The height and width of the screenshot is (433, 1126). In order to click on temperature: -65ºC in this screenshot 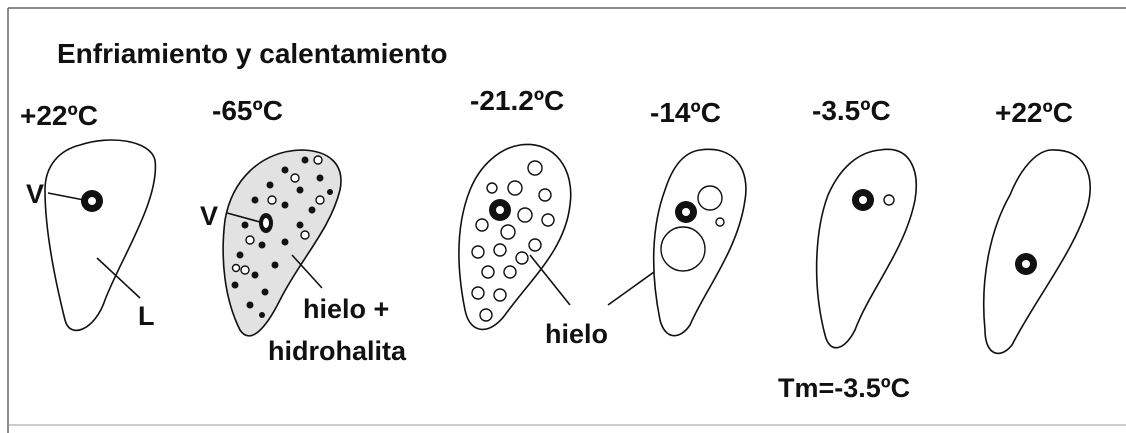, I will do `click(247, 110)`.